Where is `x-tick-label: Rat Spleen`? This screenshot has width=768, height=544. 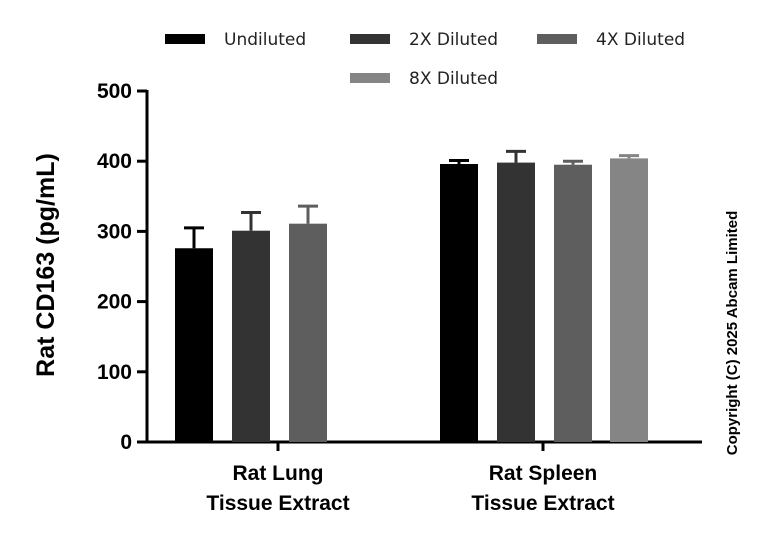 x-tick-label: Rat Spleen is located at coordinates (543, 473).